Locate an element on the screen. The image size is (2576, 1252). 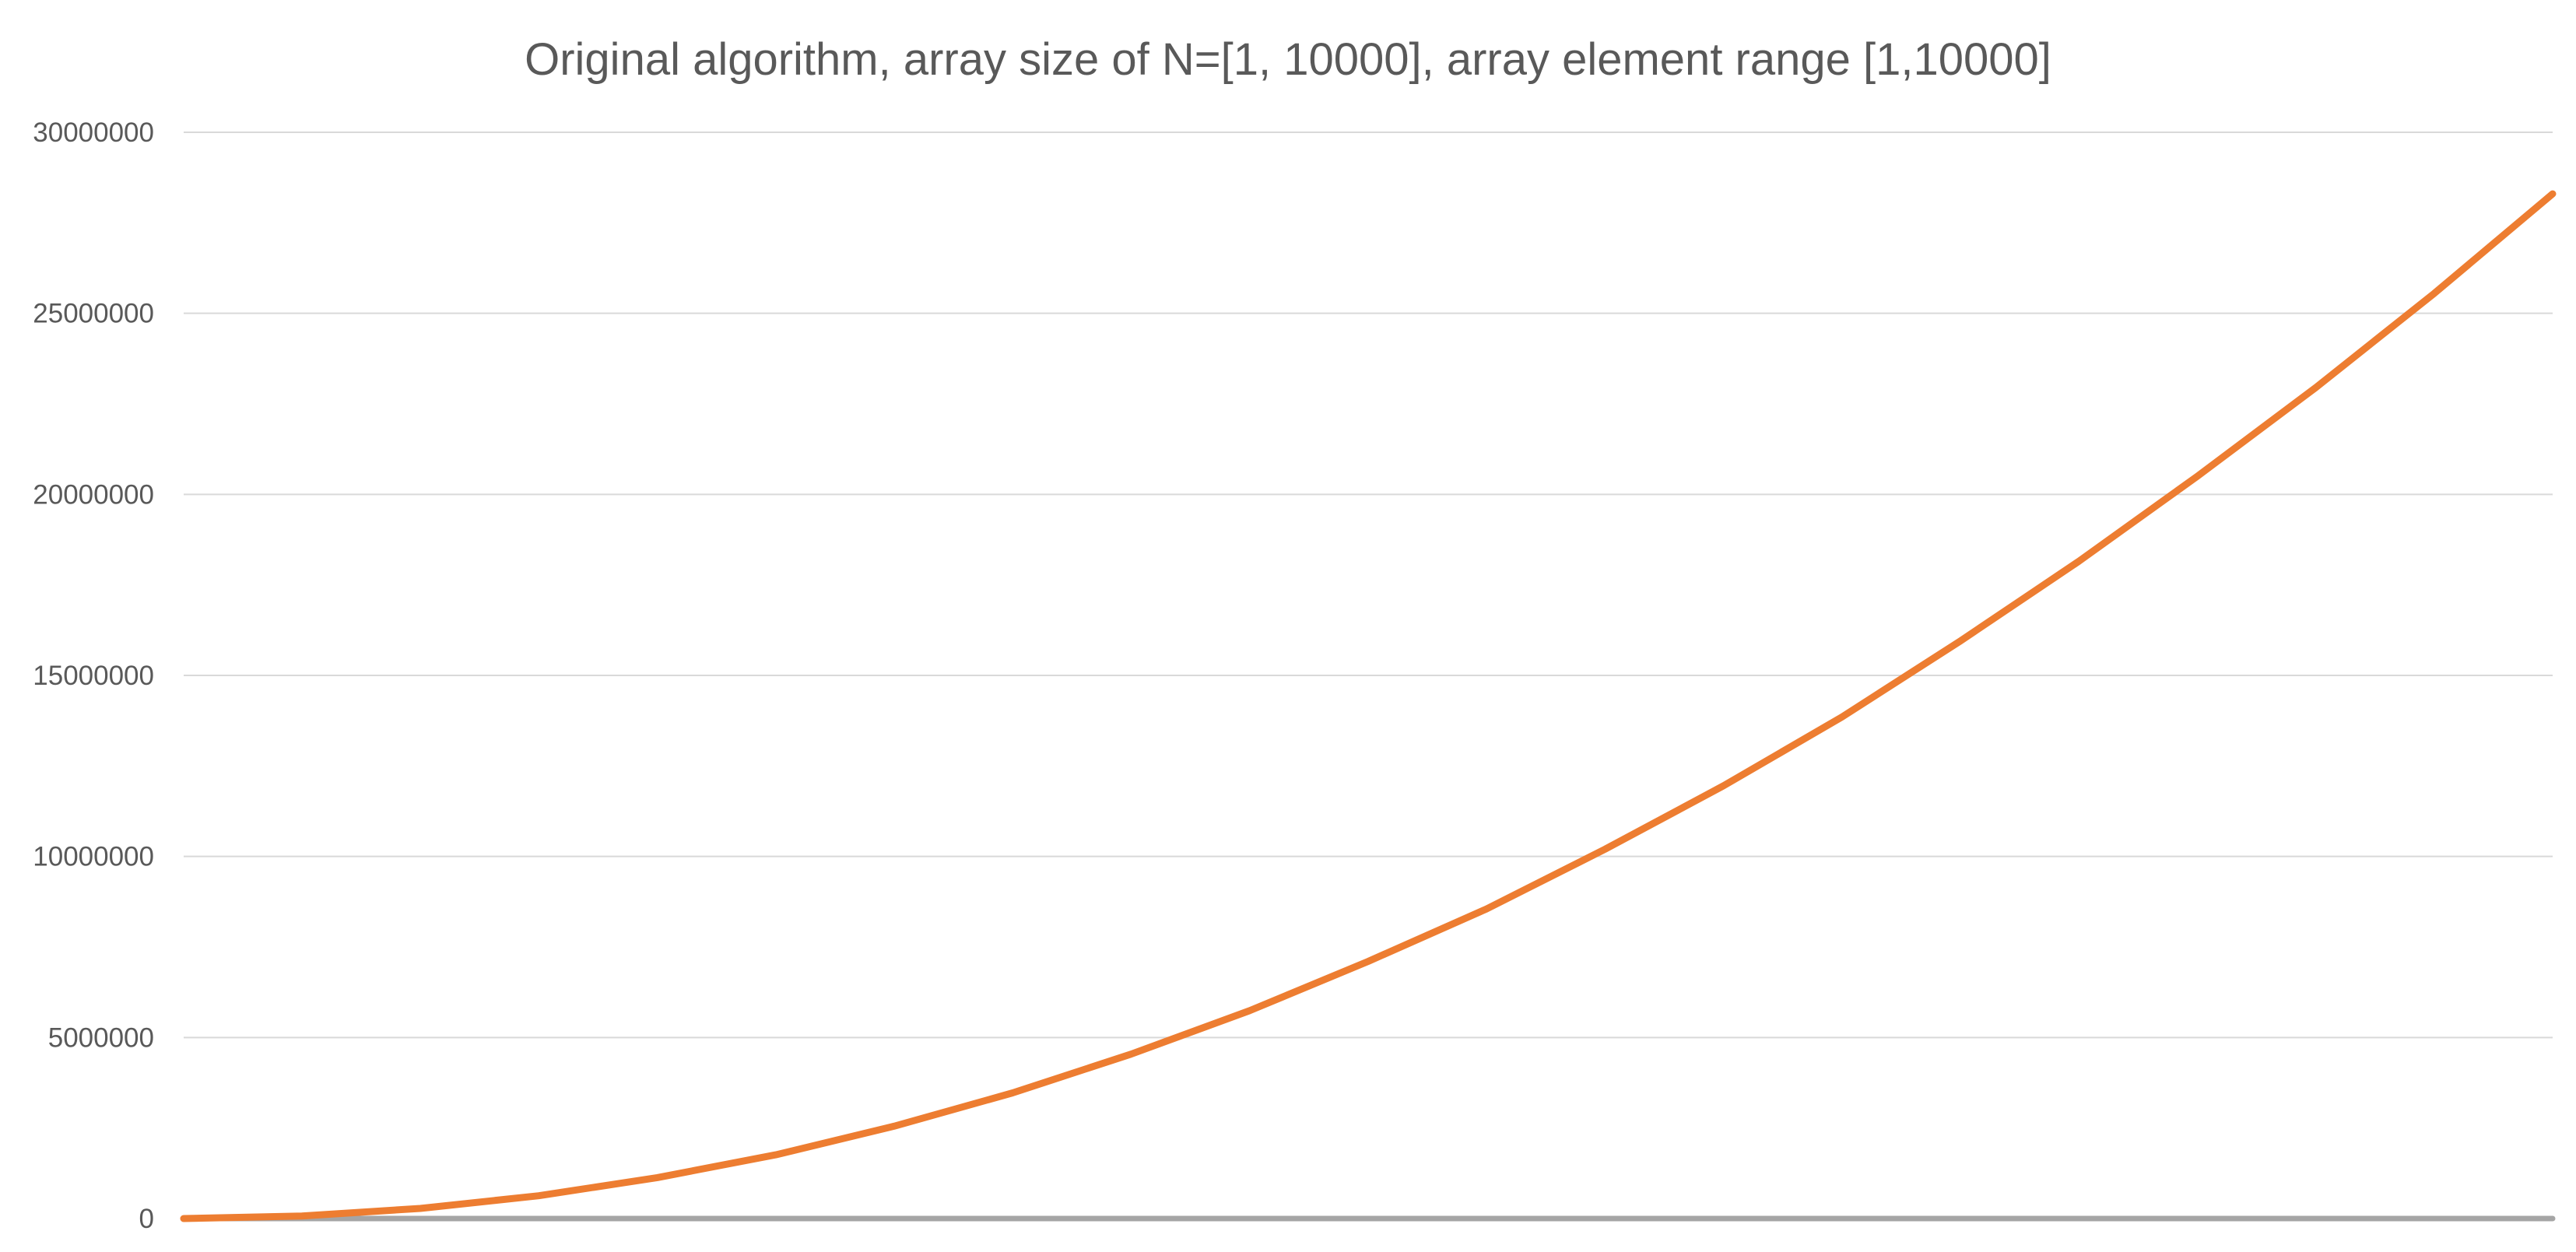
y-tick-label: 30000000 is located at coordinates (94, 132).